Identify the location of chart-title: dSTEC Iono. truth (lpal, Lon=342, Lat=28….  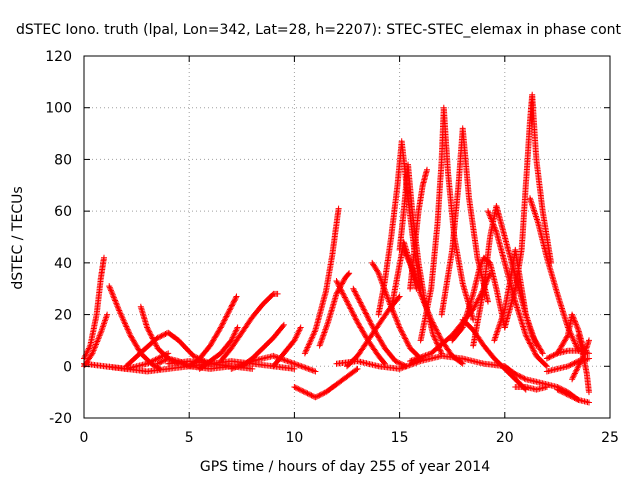
(319, 30).